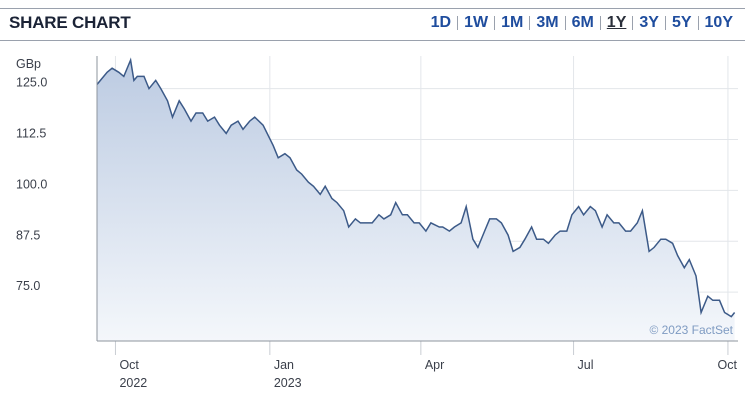 The width and height of the screenshot is (745, 400). What do you see at coordinates (288, 383) in the screenshot?
I see `x-tick-year: 2023` at bounding box center [288, 383].